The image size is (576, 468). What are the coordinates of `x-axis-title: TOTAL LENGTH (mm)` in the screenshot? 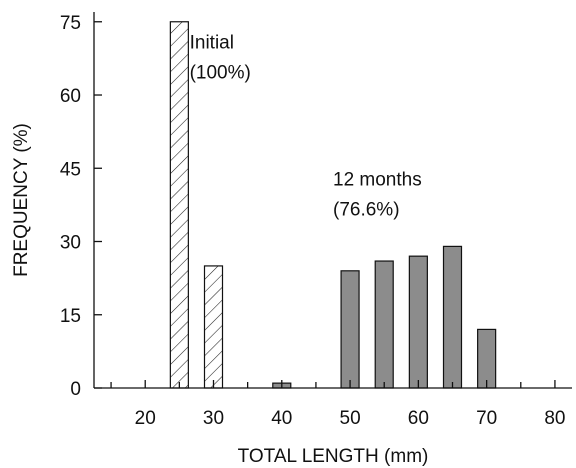 It's located at (333, 456).